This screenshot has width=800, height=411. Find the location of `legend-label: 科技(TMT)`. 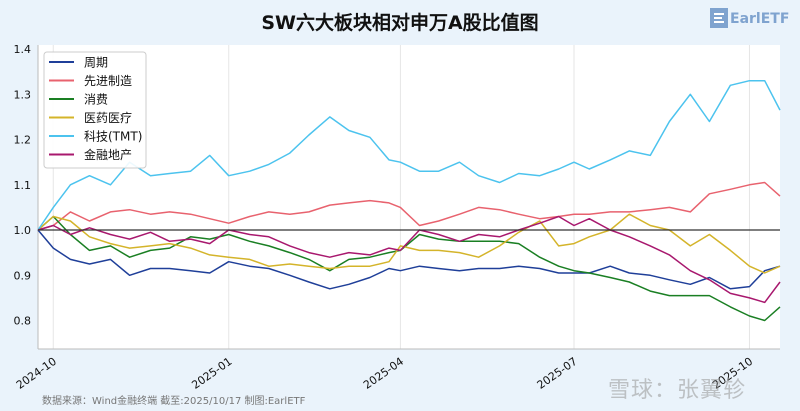

legend-label: 科技(TMT) is located at coordinates (113, 137).